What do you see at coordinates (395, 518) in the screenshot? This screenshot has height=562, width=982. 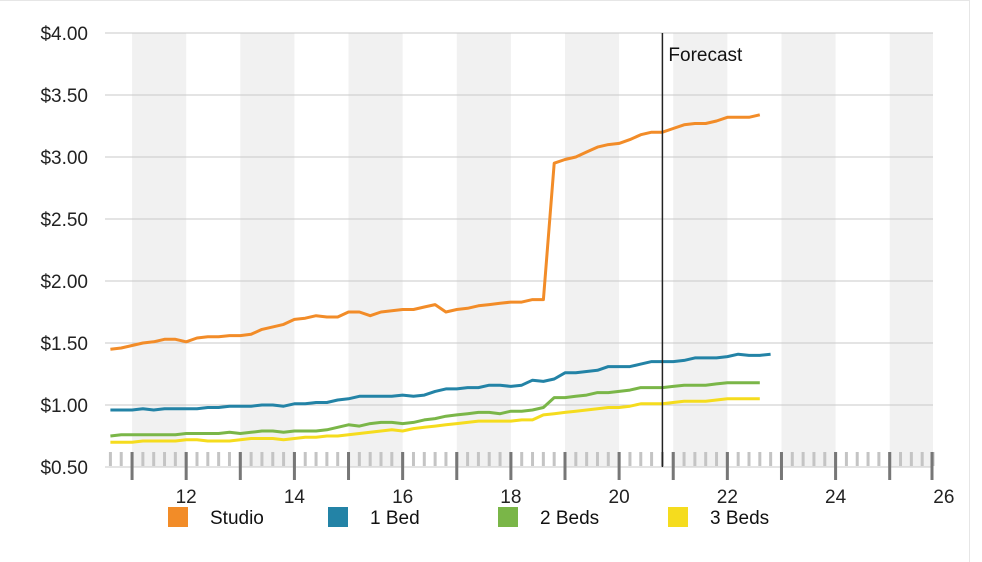 I see `legend-label-1-bed: 1 Bed` at bounding box center [395, 518].